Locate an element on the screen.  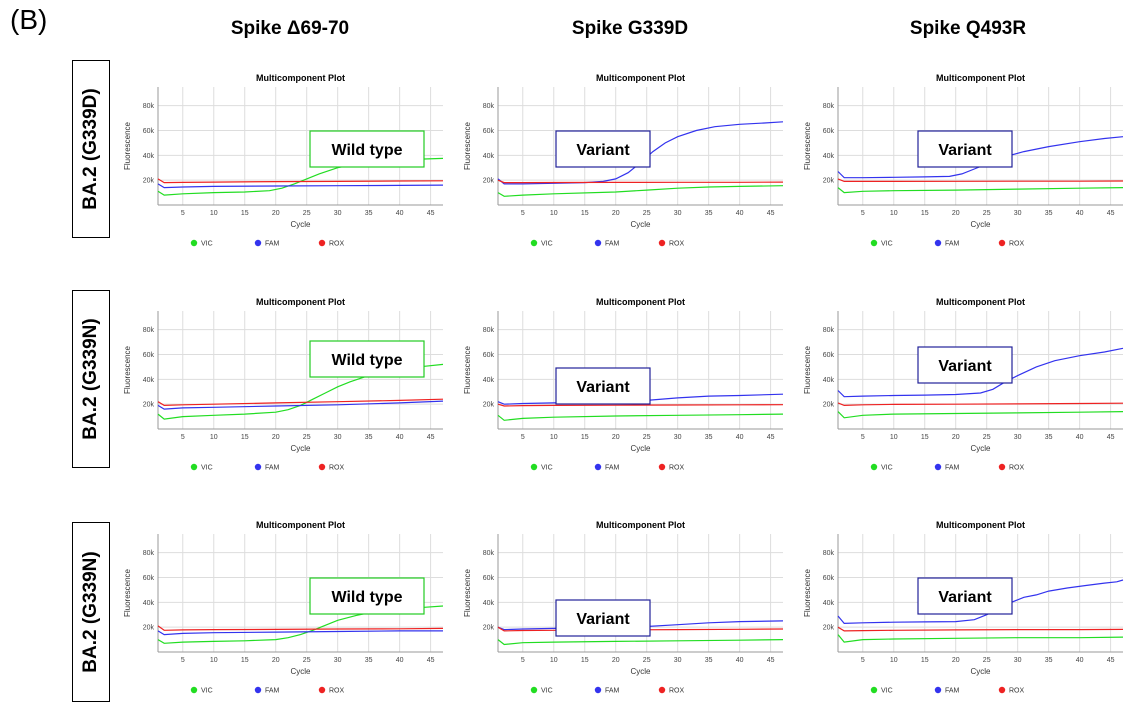
legend-marker-vic is located at coordinates (534, 690).